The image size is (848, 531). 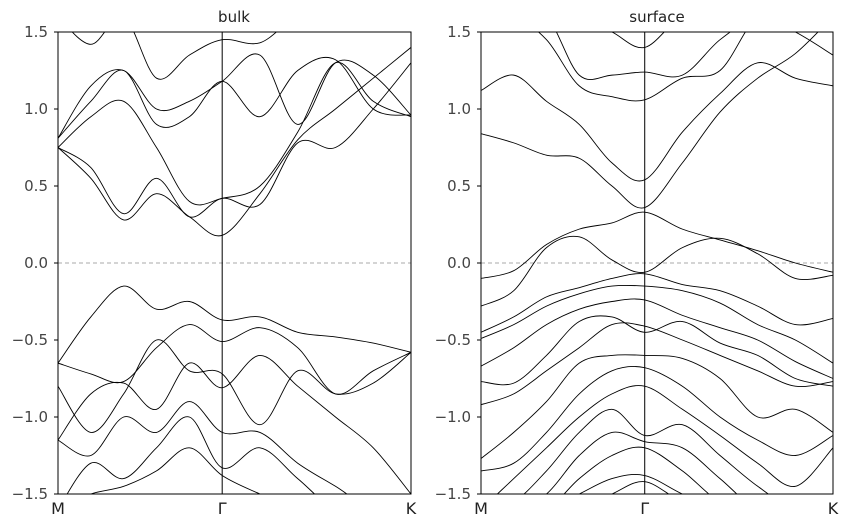 I want to click on band-v12, so click(x=631, y=484).